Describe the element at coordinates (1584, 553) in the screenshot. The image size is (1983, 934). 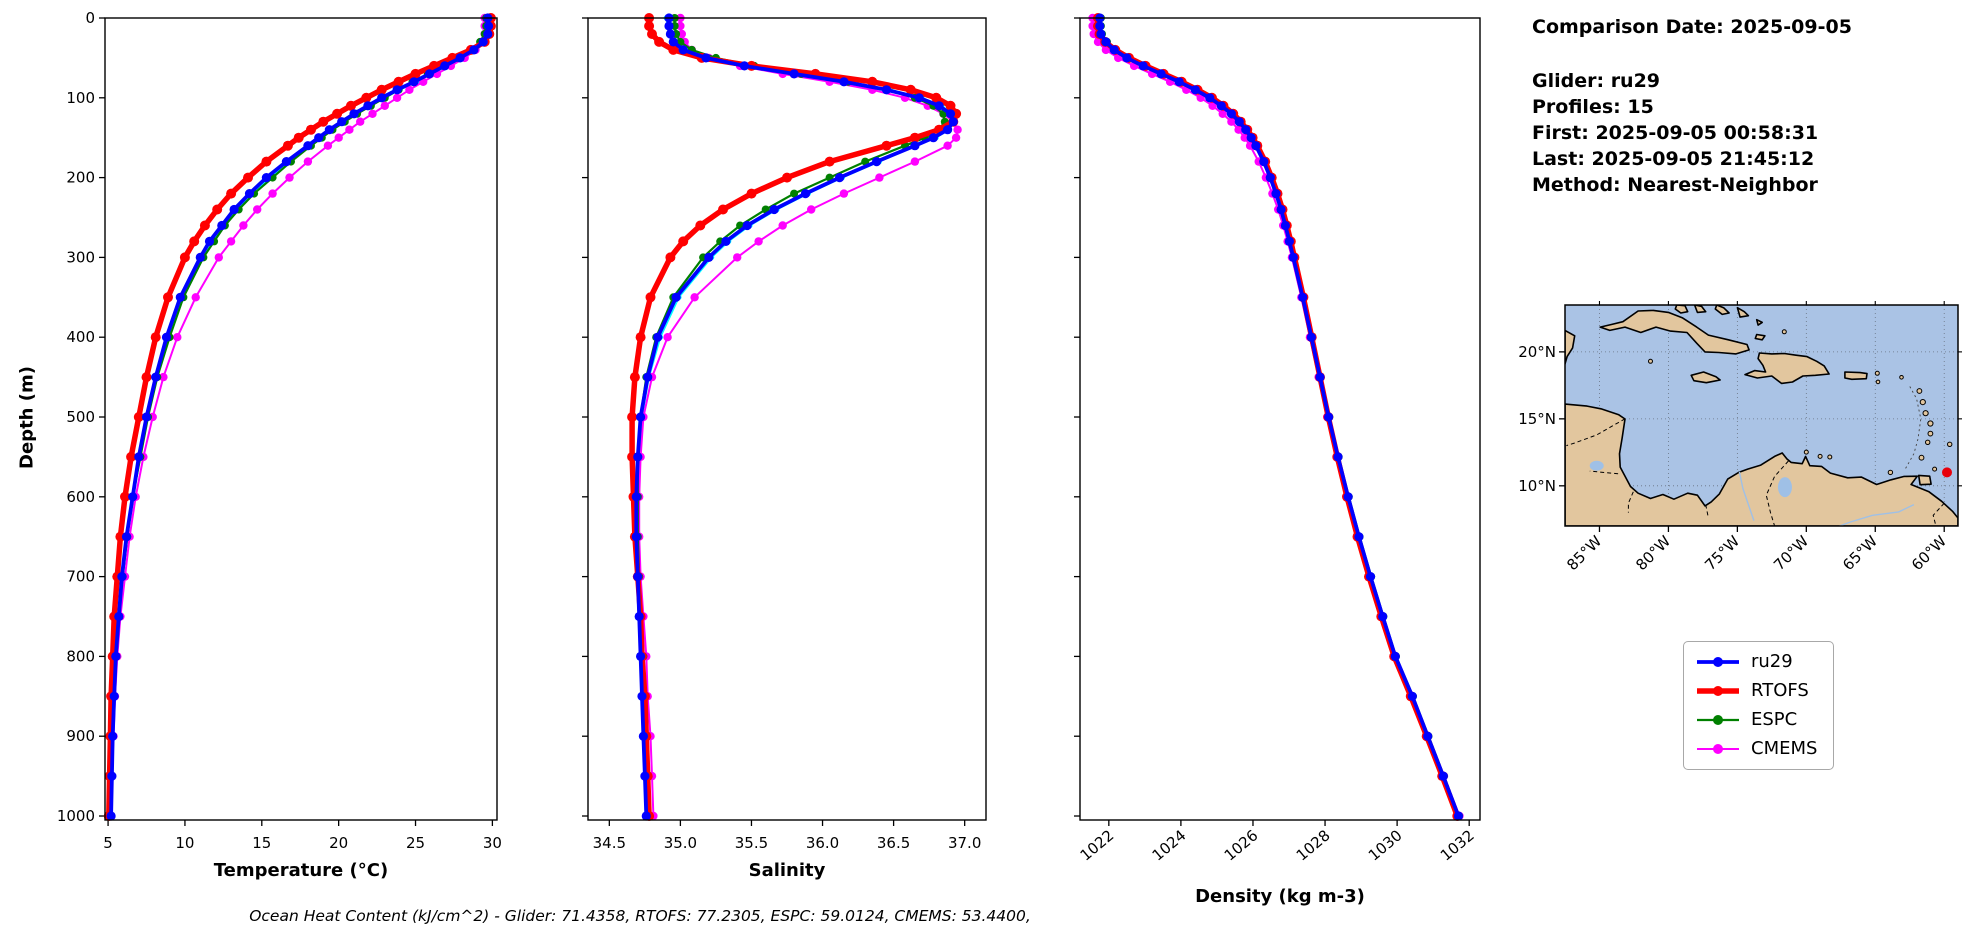
I see `map-lon-tick-label: 85°W` at that location.